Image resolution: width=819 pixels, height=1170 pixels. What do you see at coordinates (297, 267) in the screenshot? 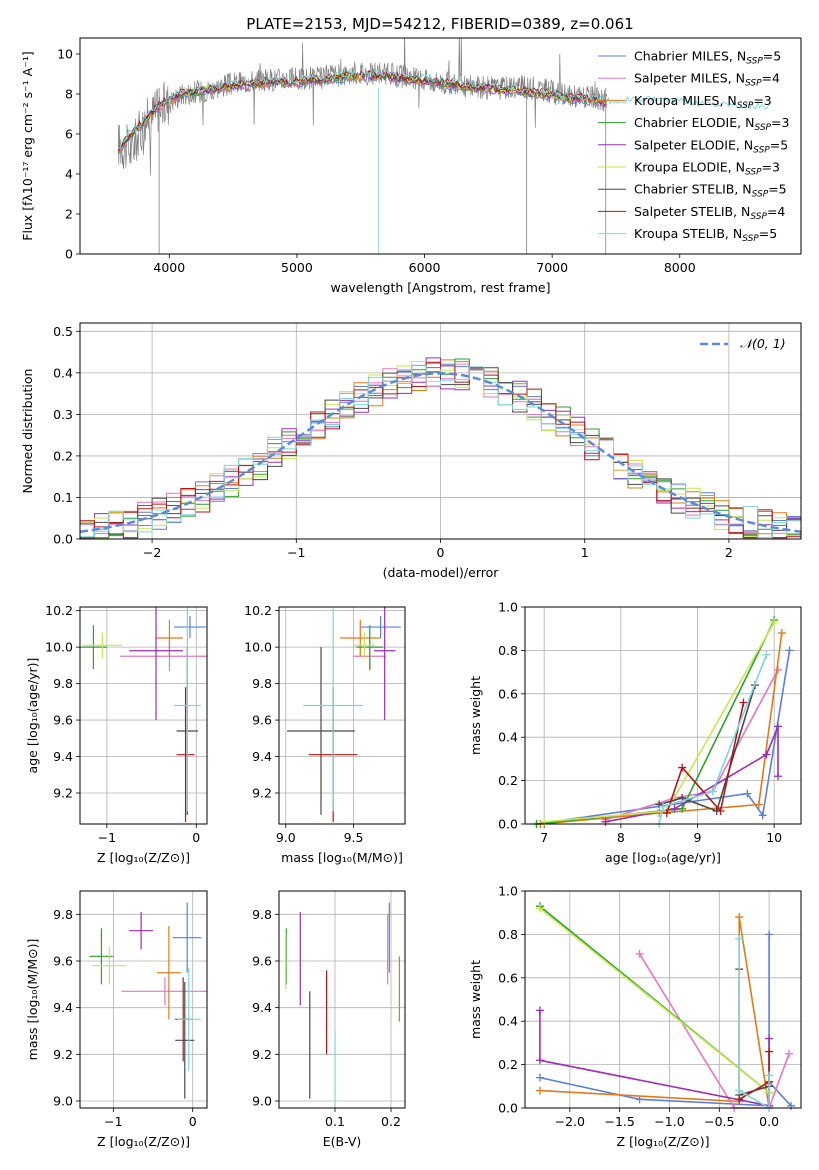
I see `spectrum-xtick-label: 5000` at bounding box center [297, 267].